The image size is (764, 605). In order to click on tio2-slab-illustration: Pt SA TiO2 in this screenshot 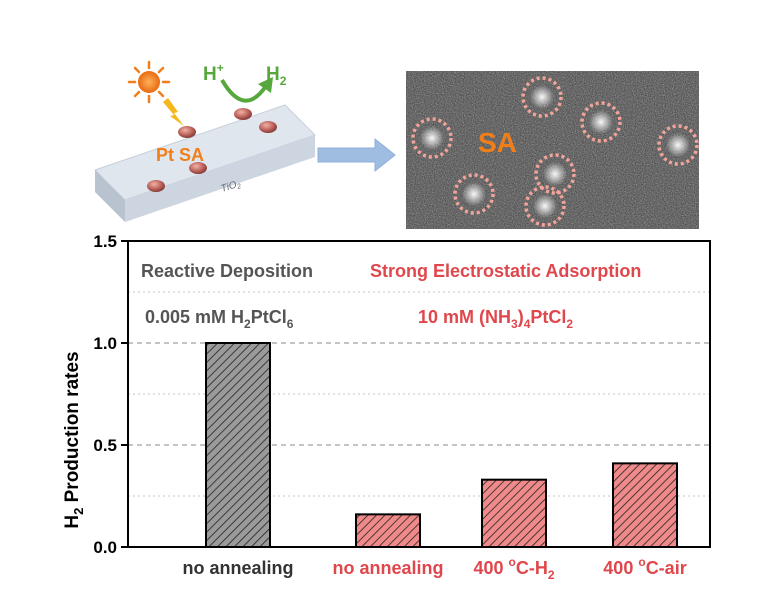, I will do `click(205, 163)`.